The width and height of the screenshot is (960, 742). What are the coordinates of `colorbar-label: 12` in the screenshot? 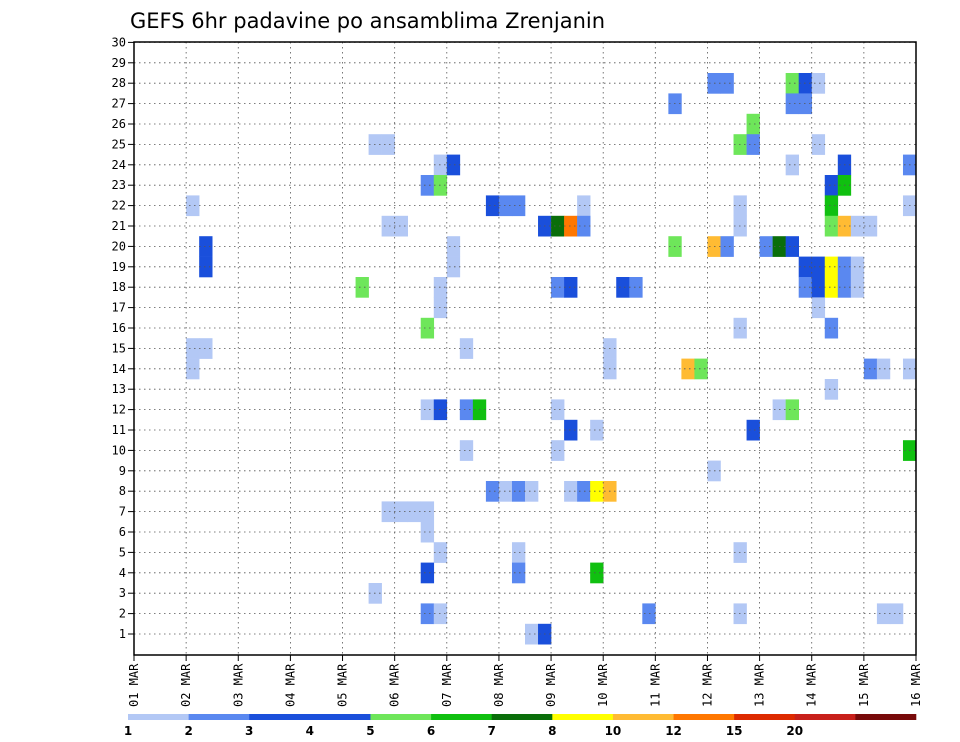 It's located at (673, 731).